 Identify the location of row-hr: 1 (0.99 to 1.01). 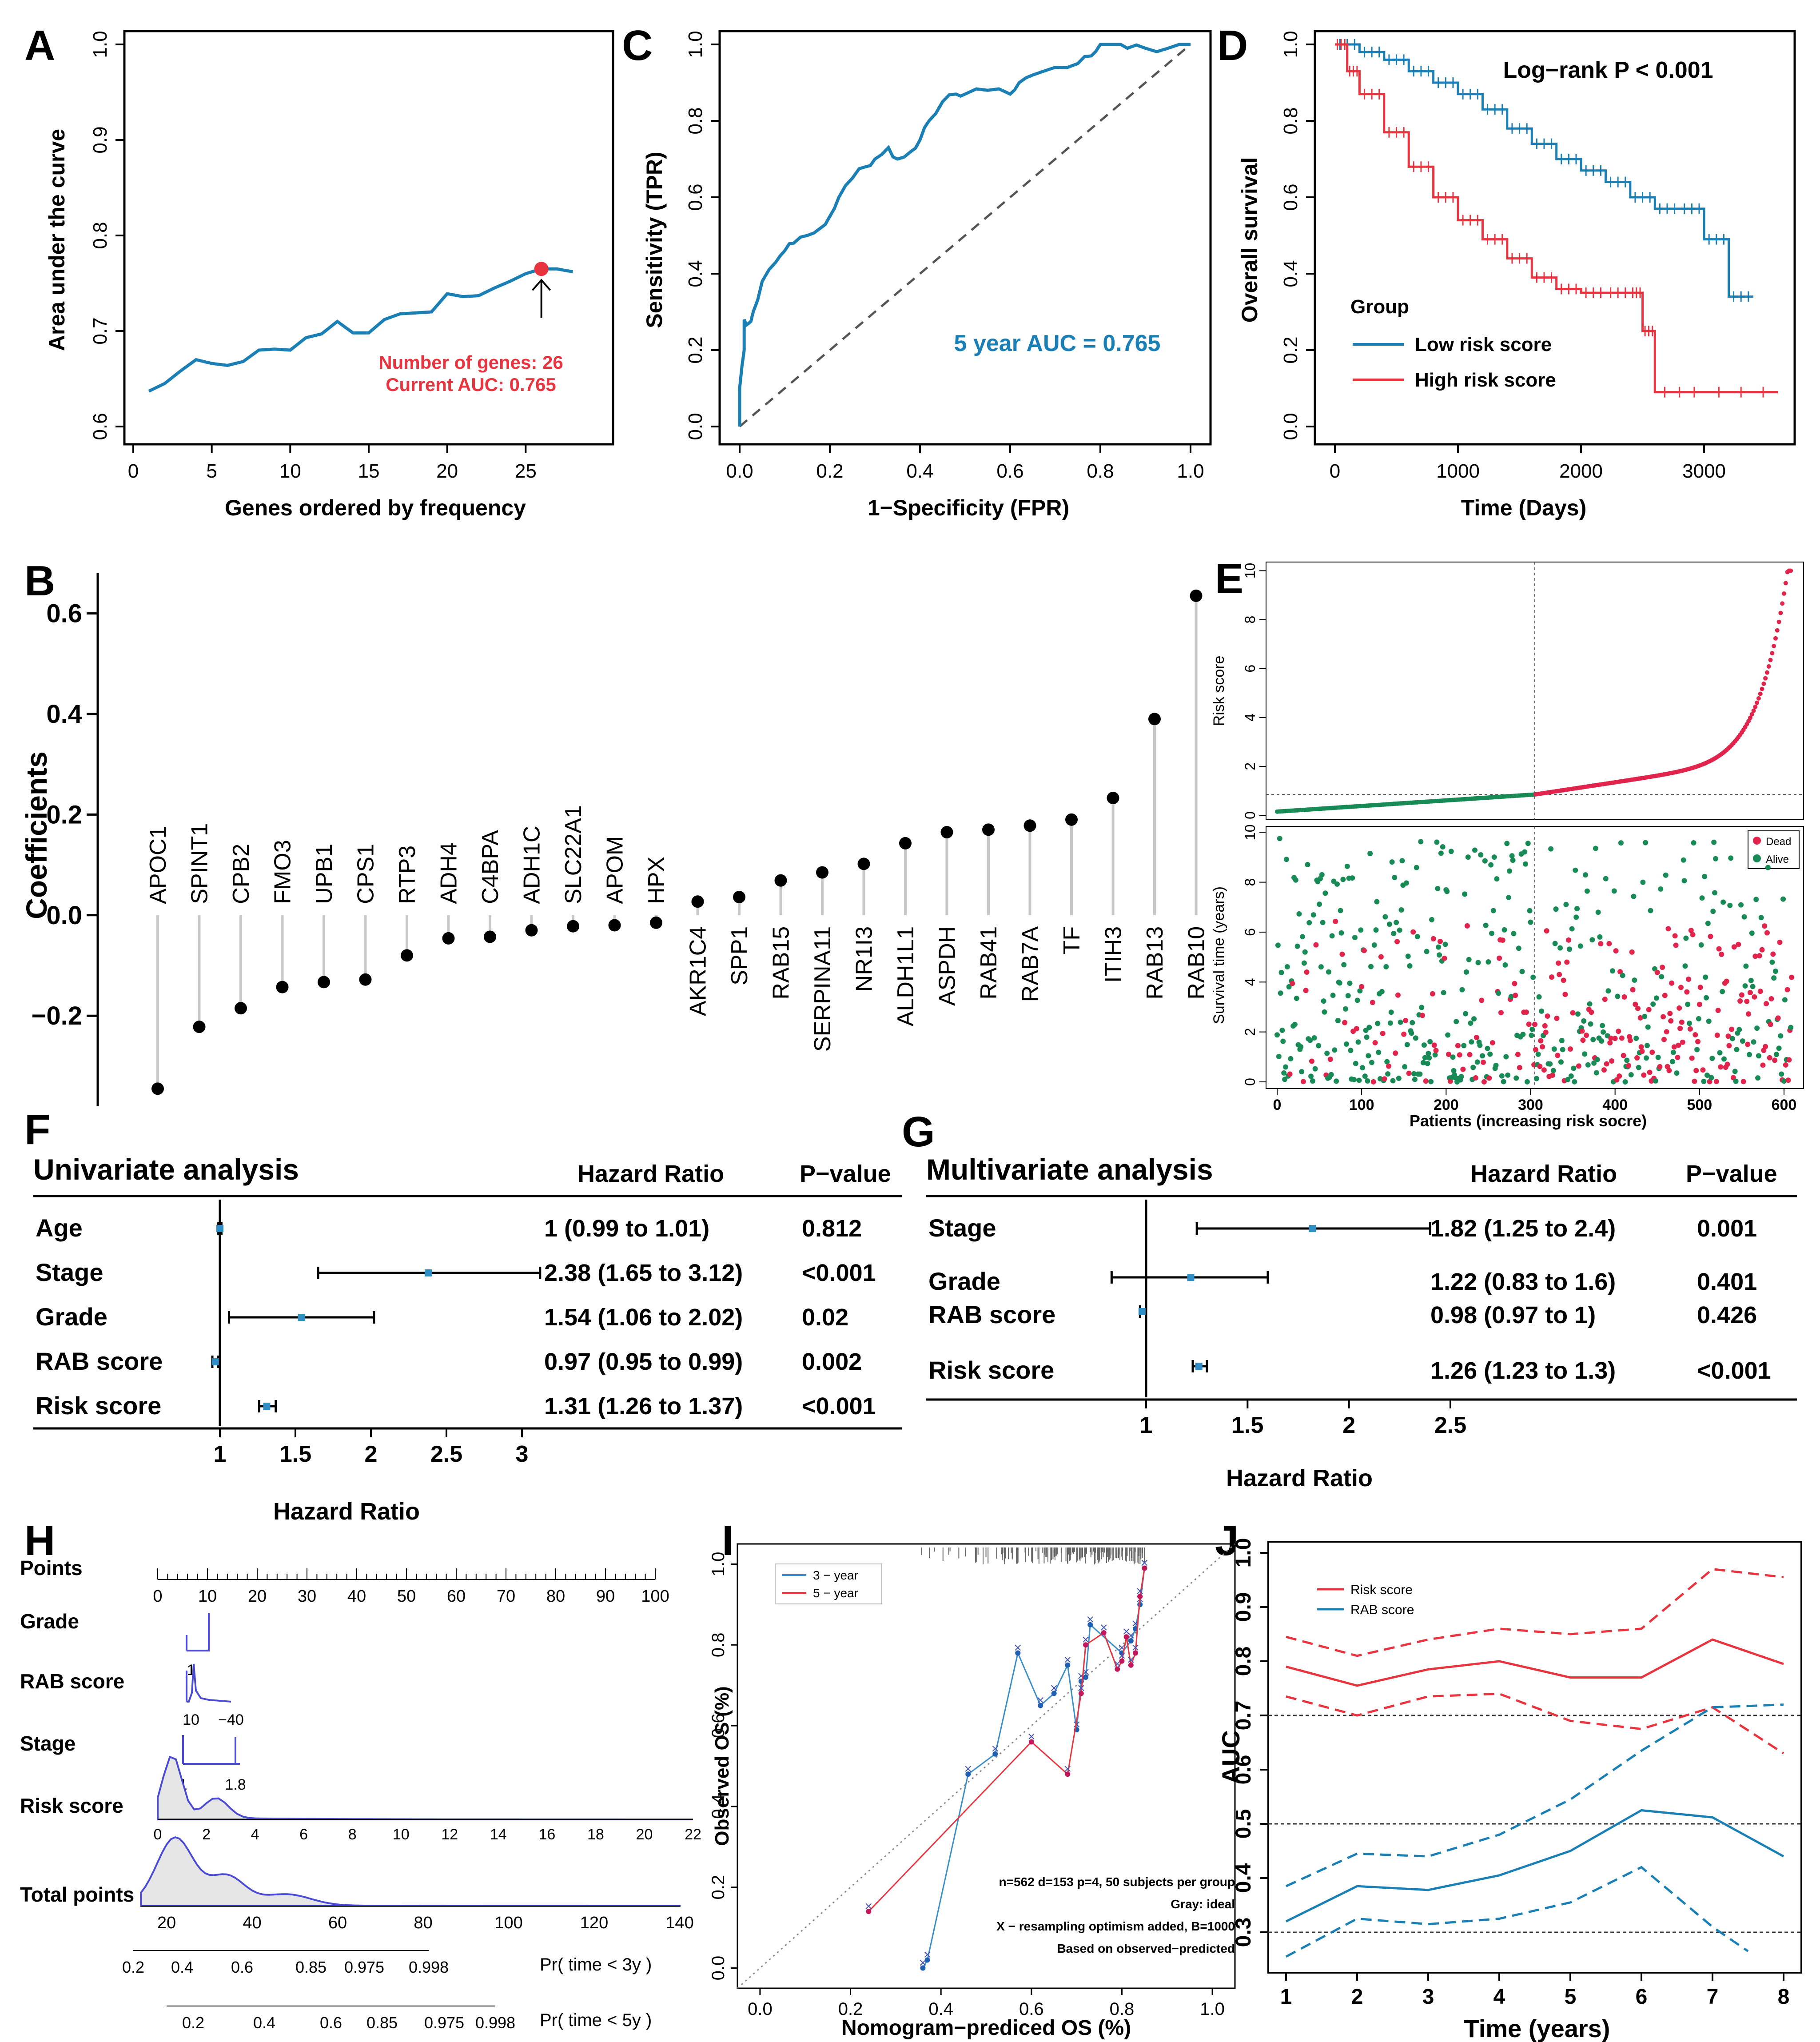
(626, 1228).